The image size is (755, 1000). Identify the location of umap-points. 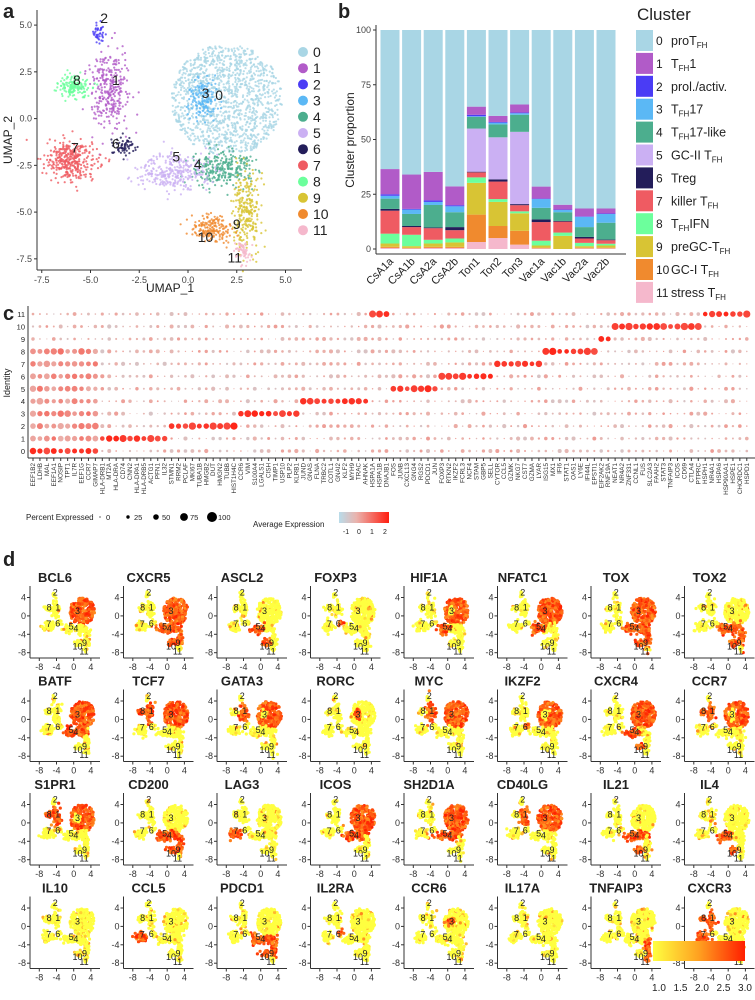
(154, 146).